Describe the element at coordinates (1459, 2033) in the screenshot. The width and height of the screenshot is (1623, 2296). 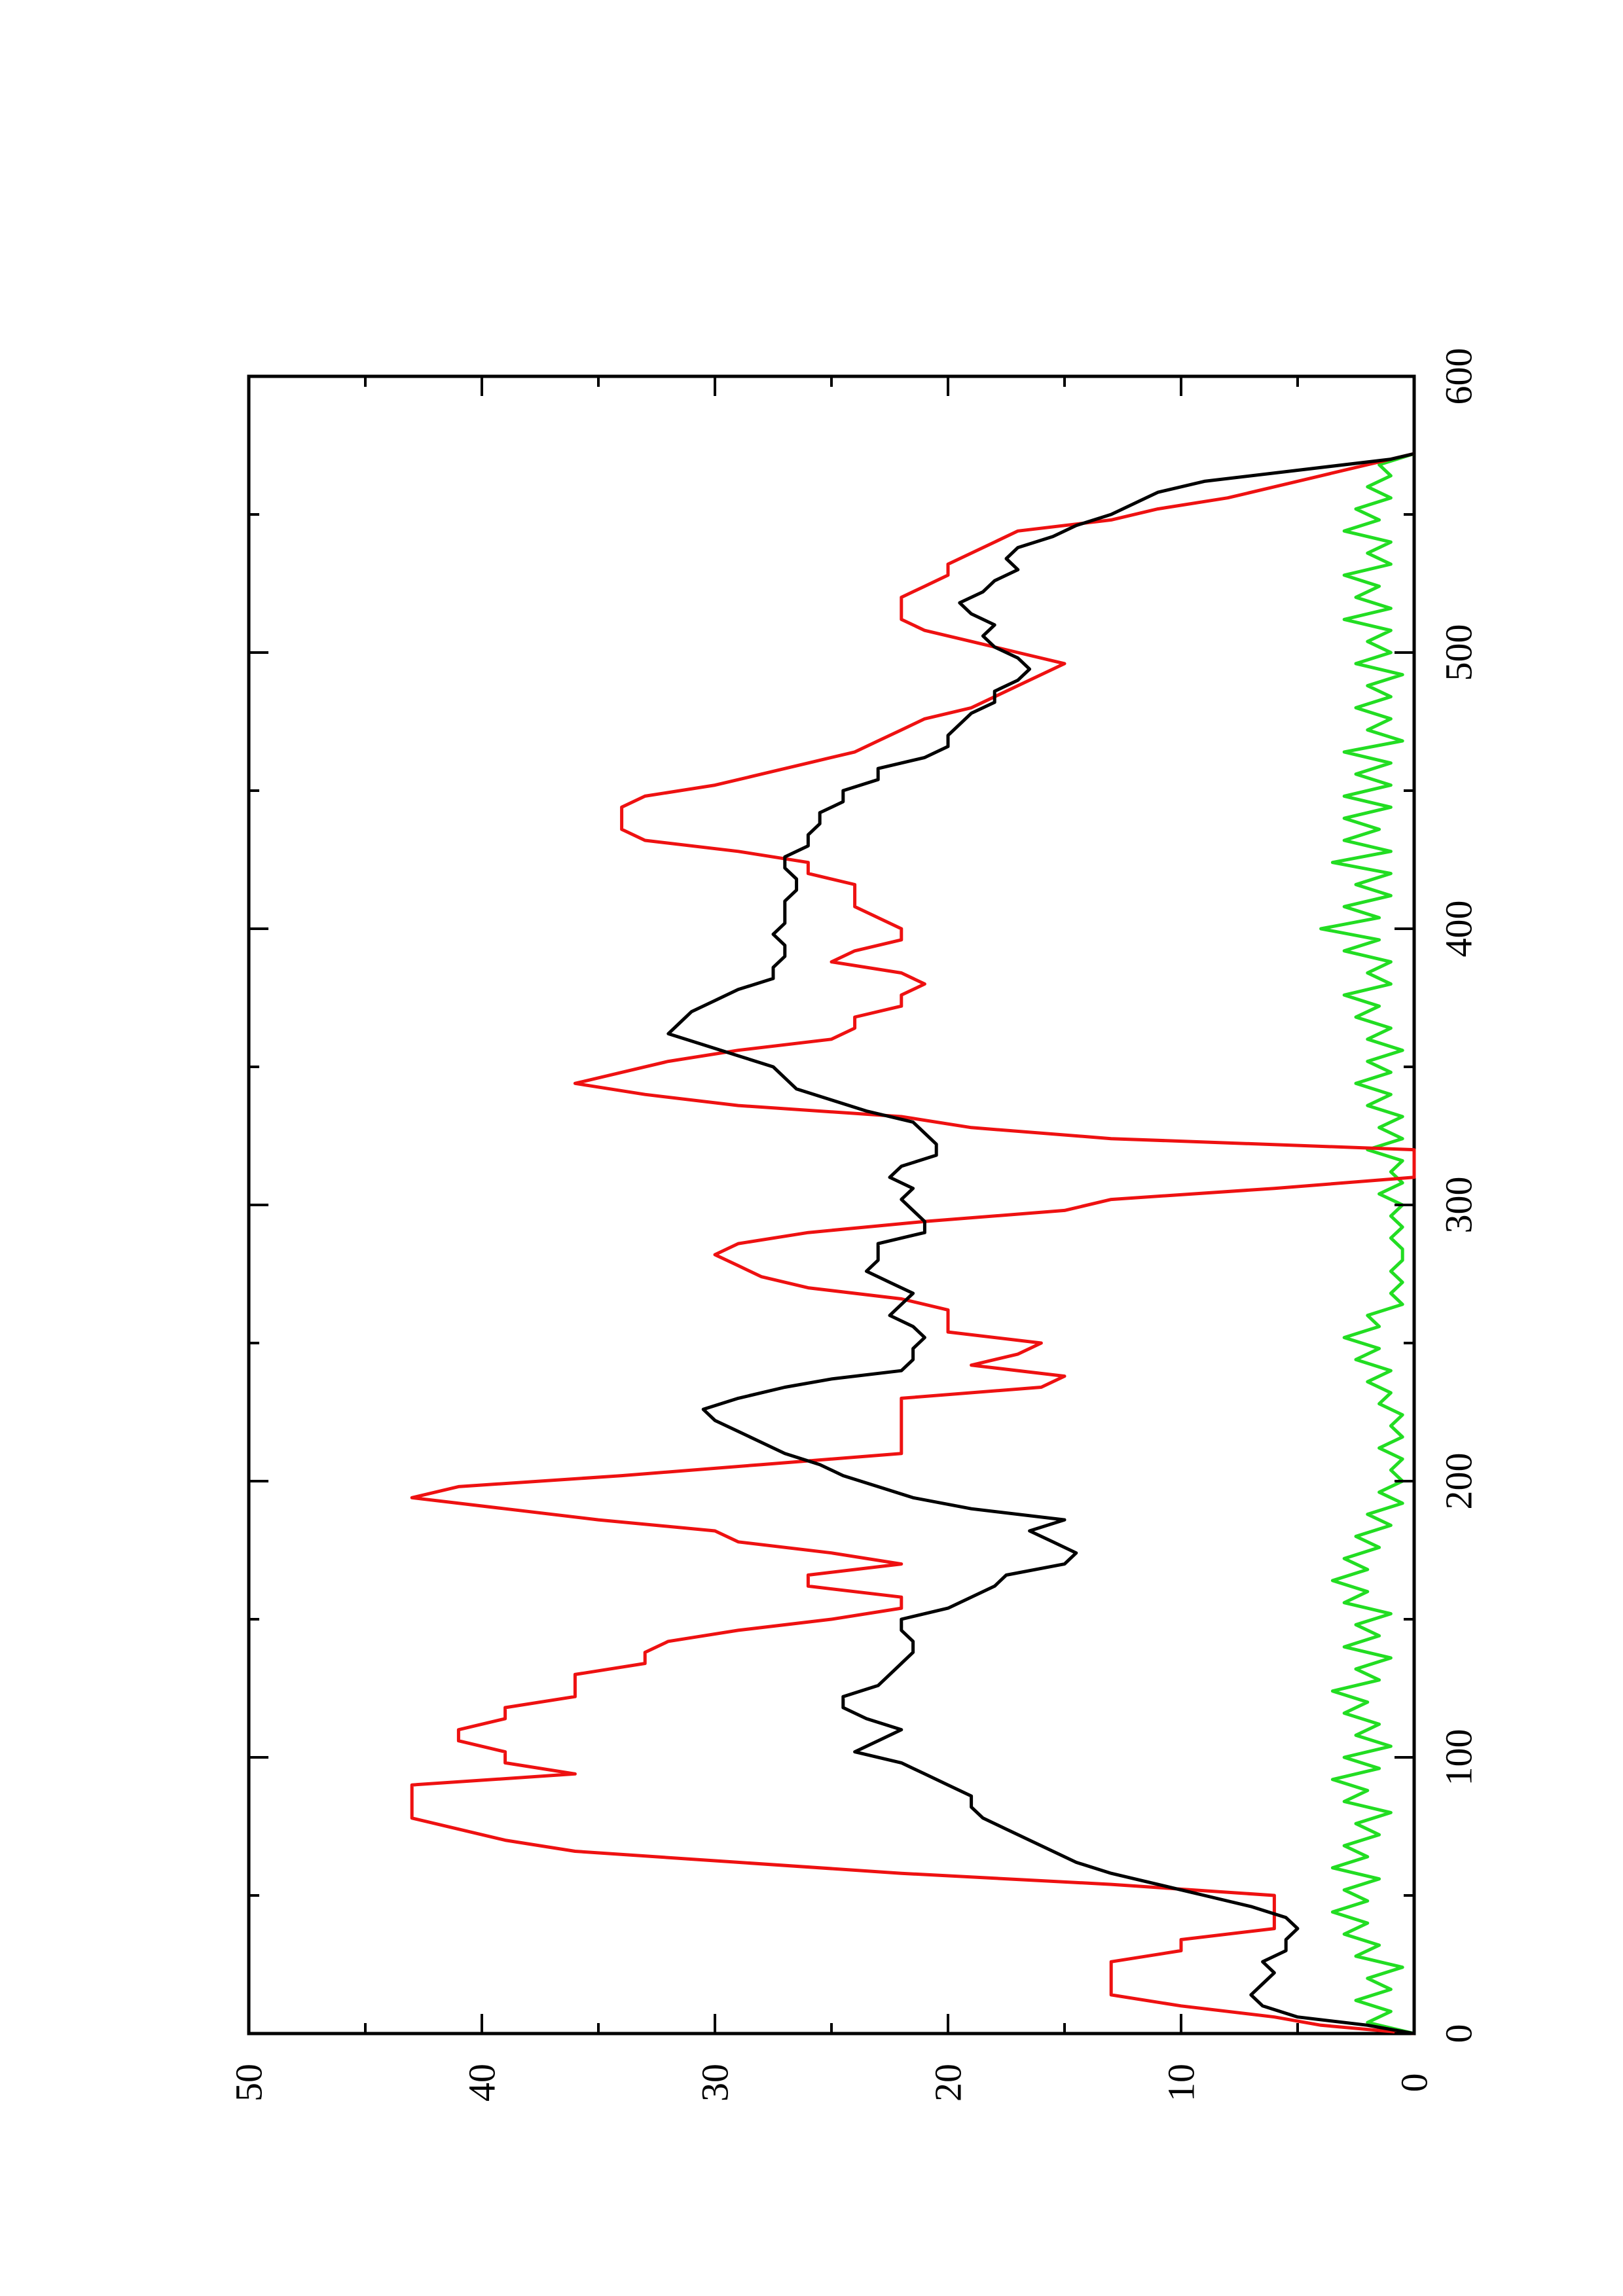
I see `x-tick-label: 0` at that location.